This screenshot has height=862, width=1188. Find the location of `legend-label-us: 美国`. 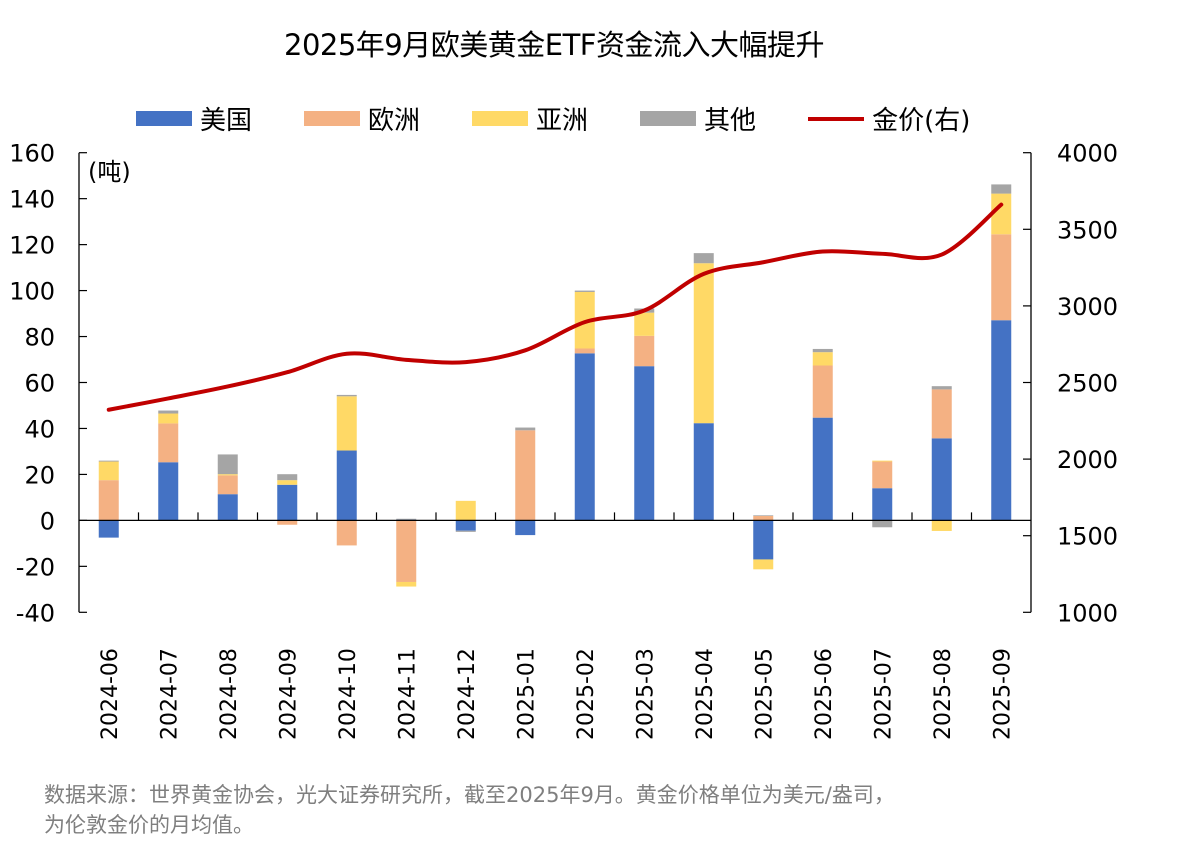

legend-label-us: 美国 is located at coordinates (226, 121).